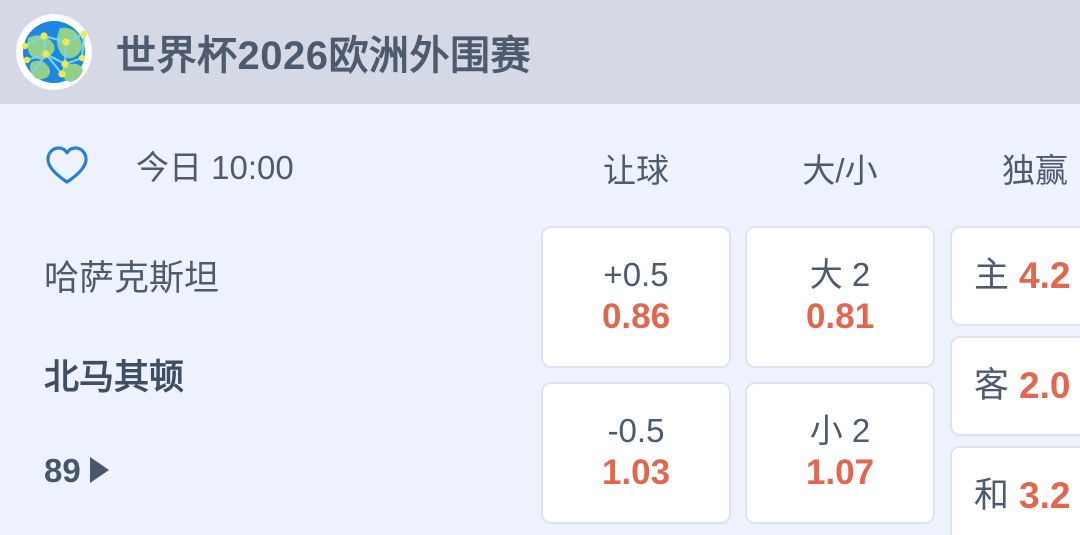 The image size is (1080, 535). I want to click on more-markets-button: 89, so click(76, 470).